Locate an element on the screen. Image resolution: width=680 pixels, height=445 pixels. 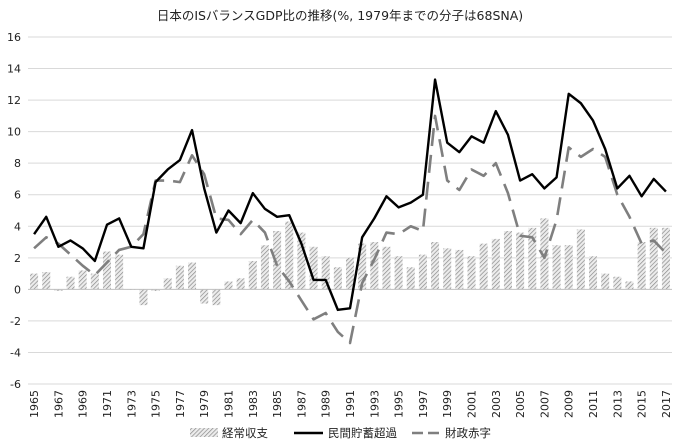
x-tick-label: 1979 is located at coordinates (204, 404).